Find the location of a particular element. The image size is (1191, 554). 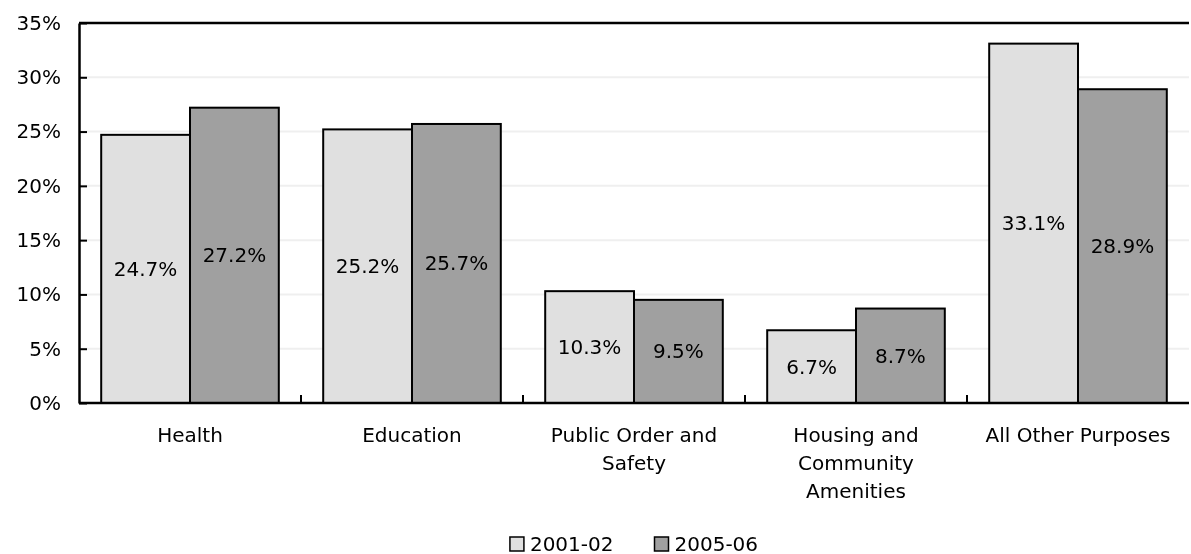

y-tick-label: 0% is located at coordinates (45, 402).